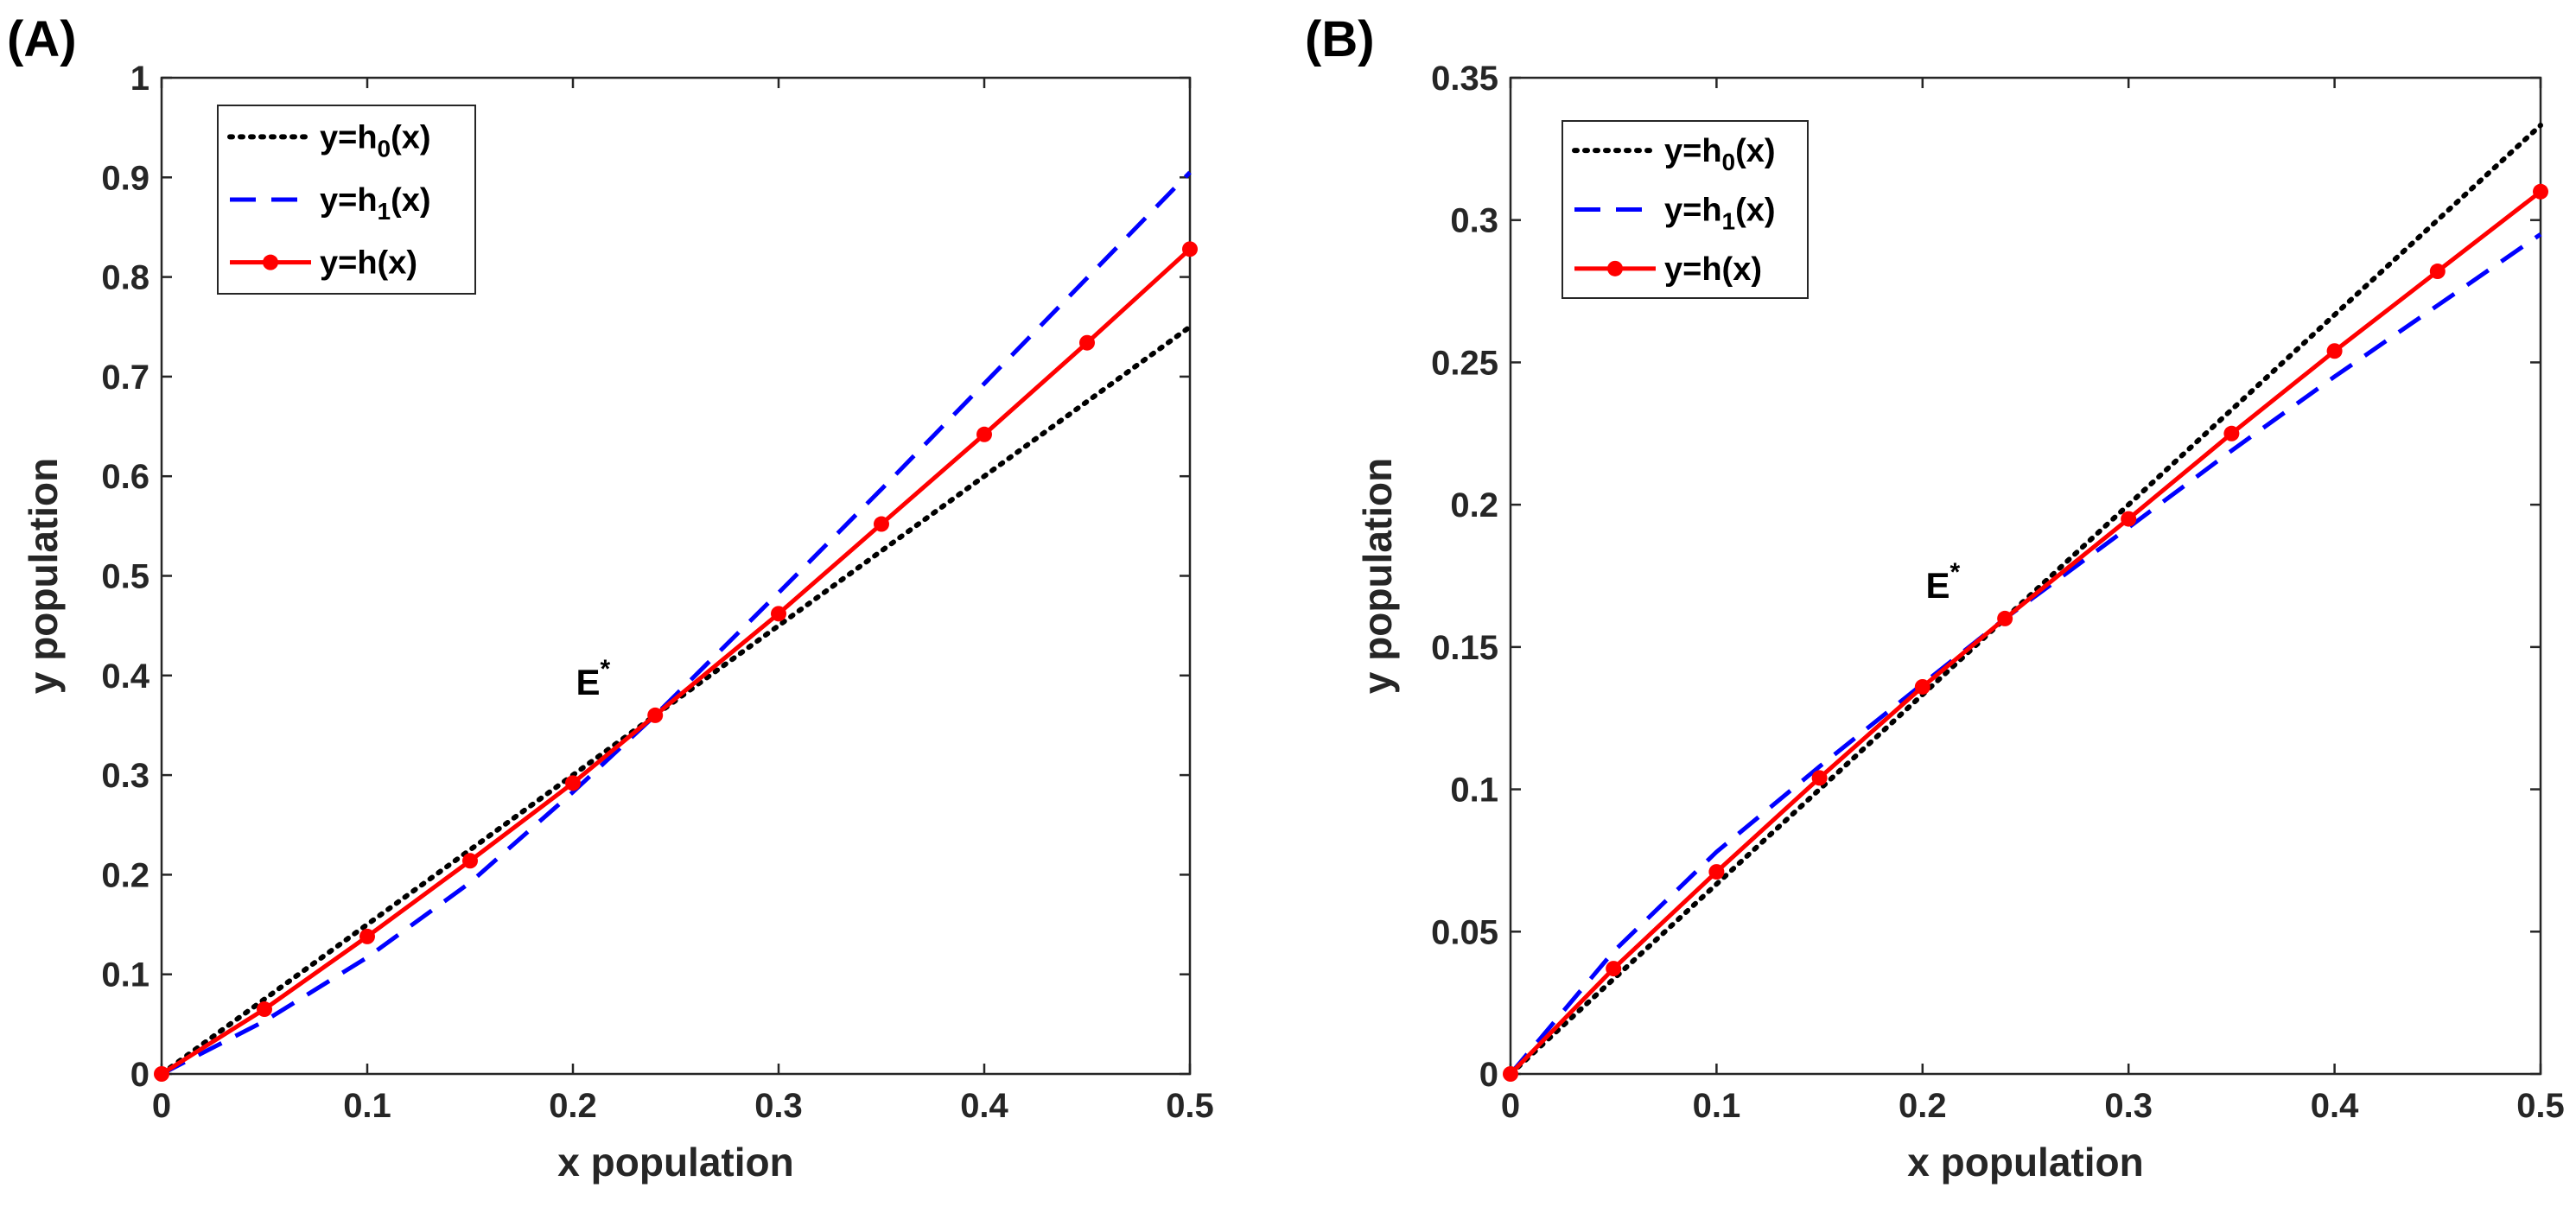 The height and width of the screenshot is (1207, 2576). I want to click on y-tick-label: 0.9, so click(125, 178).